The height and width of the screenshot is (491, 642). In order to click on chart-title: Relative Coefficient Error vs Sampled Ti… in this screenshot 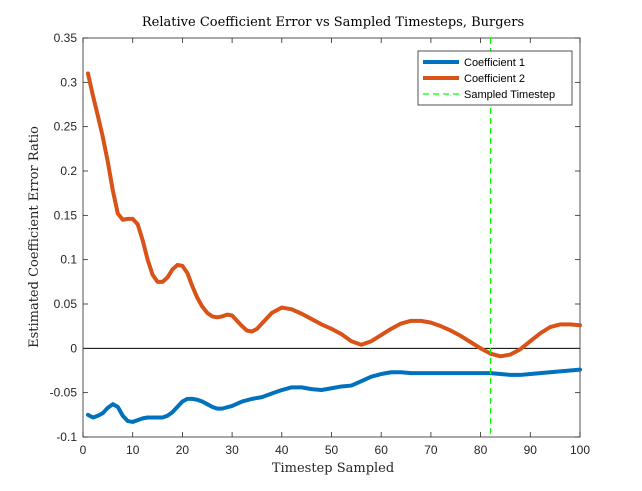, I will do `click(333, 22)`.